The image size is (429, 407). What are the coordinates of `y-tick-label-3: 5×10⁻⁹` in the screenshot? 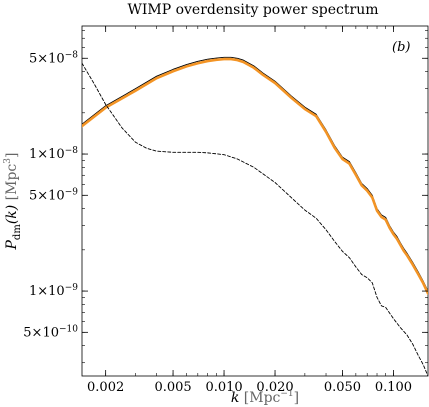 It's located at (53, 195).